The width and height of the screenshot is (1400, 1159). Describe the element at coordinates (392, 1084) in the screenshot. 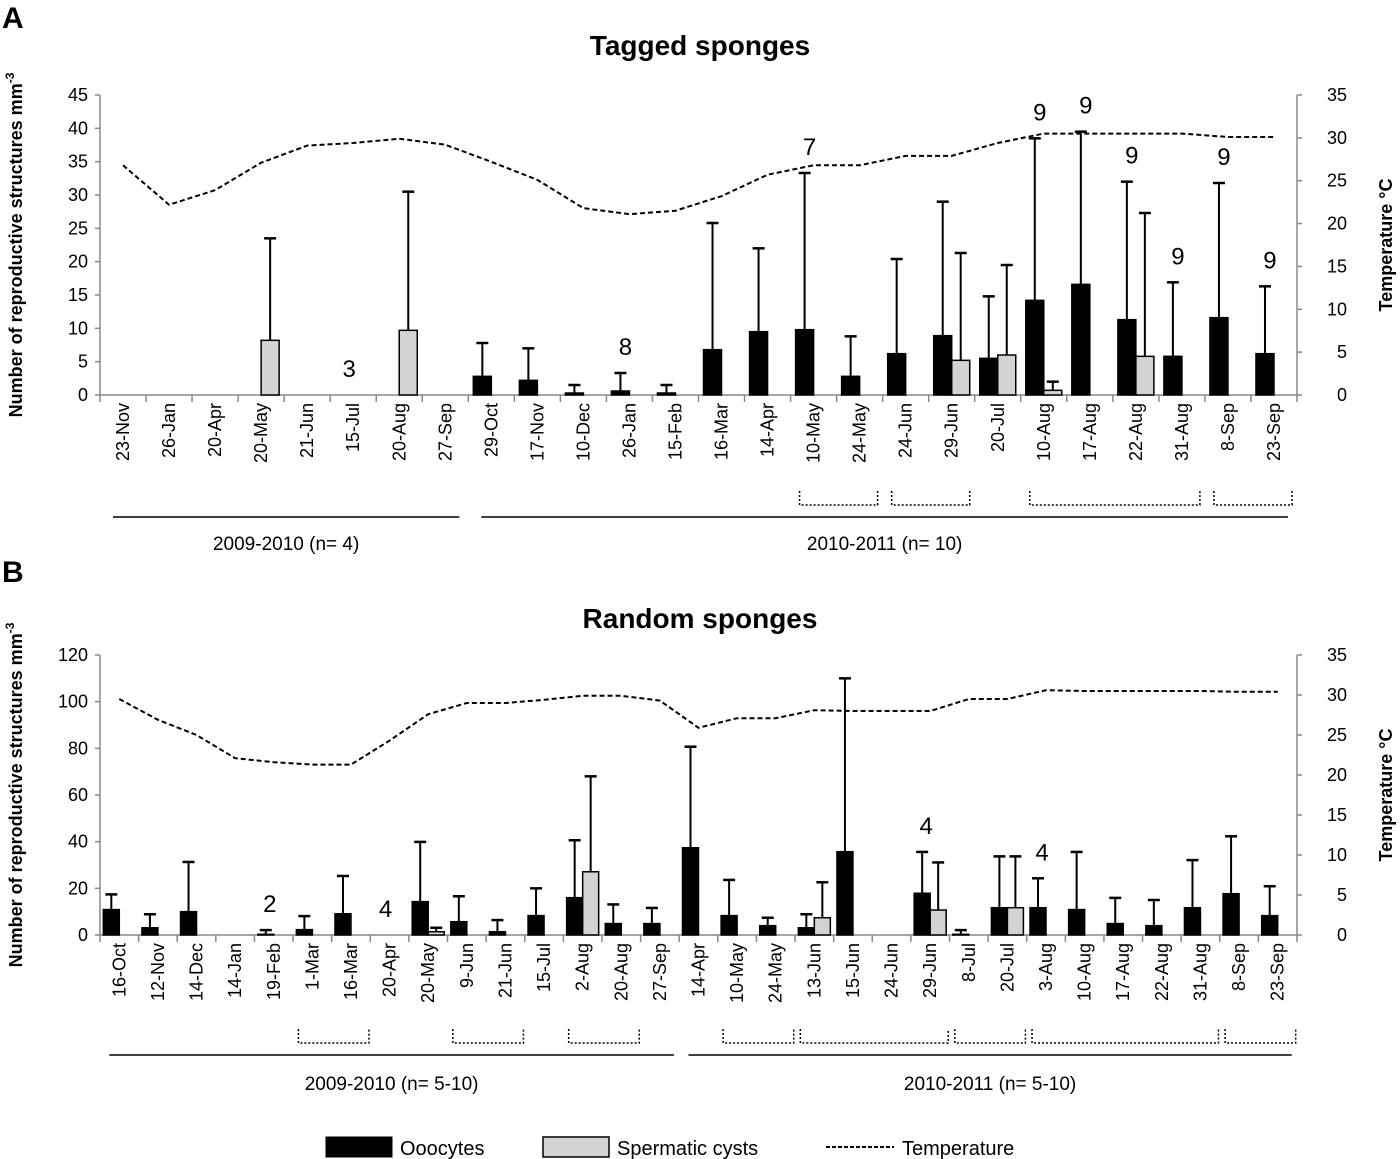

I see `period-label: 2009-2010 (n= 5-10)` at that location.